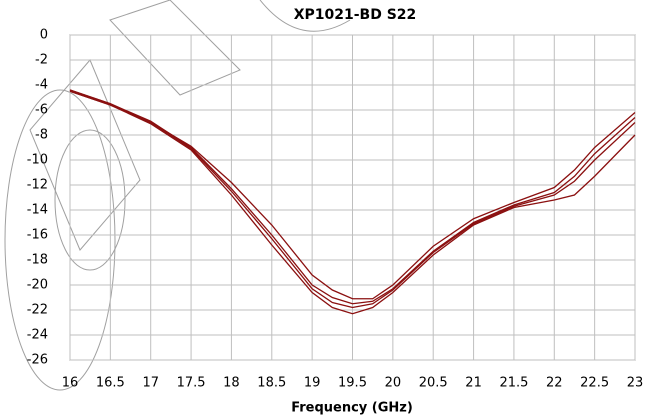 Image resolution: width=655 pixels, height=420 pixels. What do you see at coordinates (355, 15) in the screenshot?
I see `chart-title: XP1021-BD S22` at bounding box center [355, 15].